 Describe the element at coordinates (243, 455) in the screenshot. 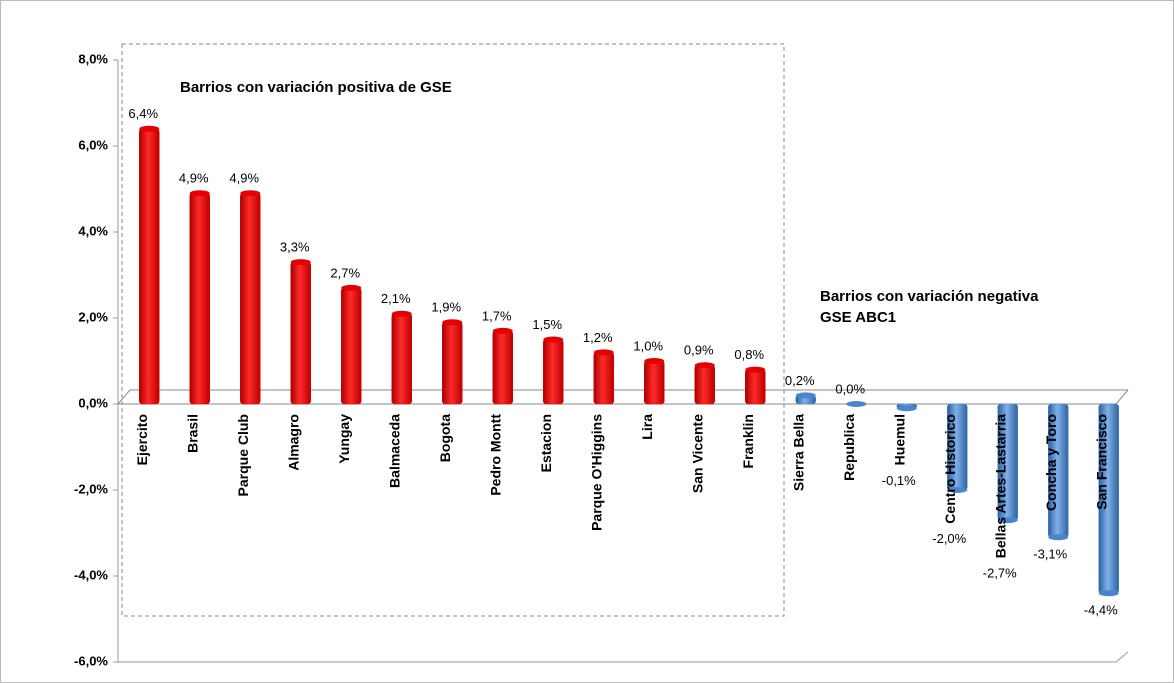

I see `x-tick-label: Parque Club` at that location.